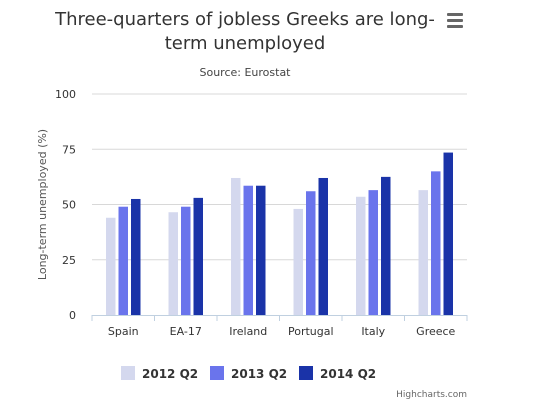 This screenshot has height=413, width=548. Describe the element at coordinates (311, 253) in the screenshot. I see `bar-portugal-2013-q2` at that location.